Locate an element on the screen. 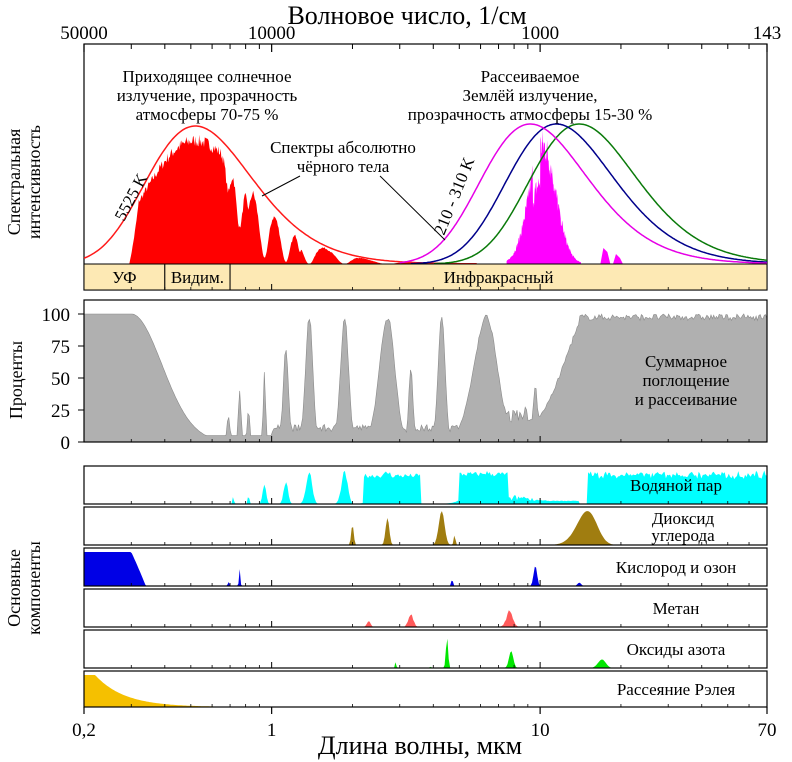  component-panel-5: Рассеяние Рэлея is located at coordinates (425, 689).